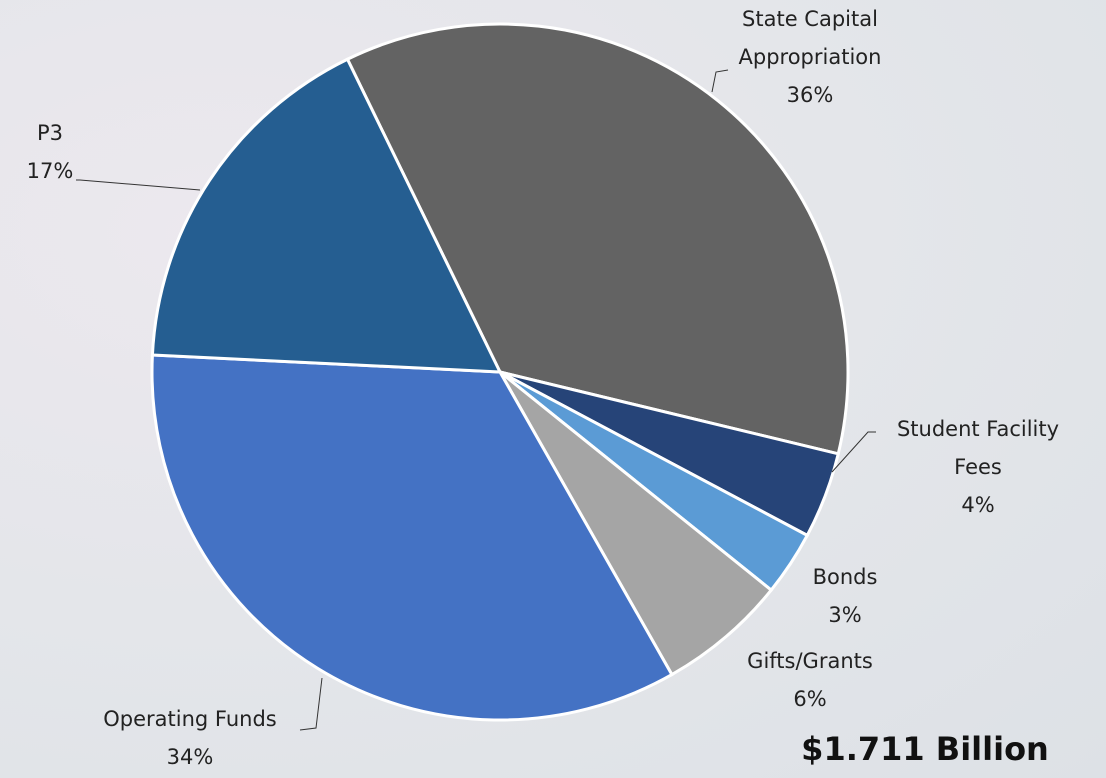 The height and width of the screenshot is (778, 1106). What do you see at coordinates (845, 577) in the screenshot?
I see `category-label: Bonds` at bounding box center [845, 577].